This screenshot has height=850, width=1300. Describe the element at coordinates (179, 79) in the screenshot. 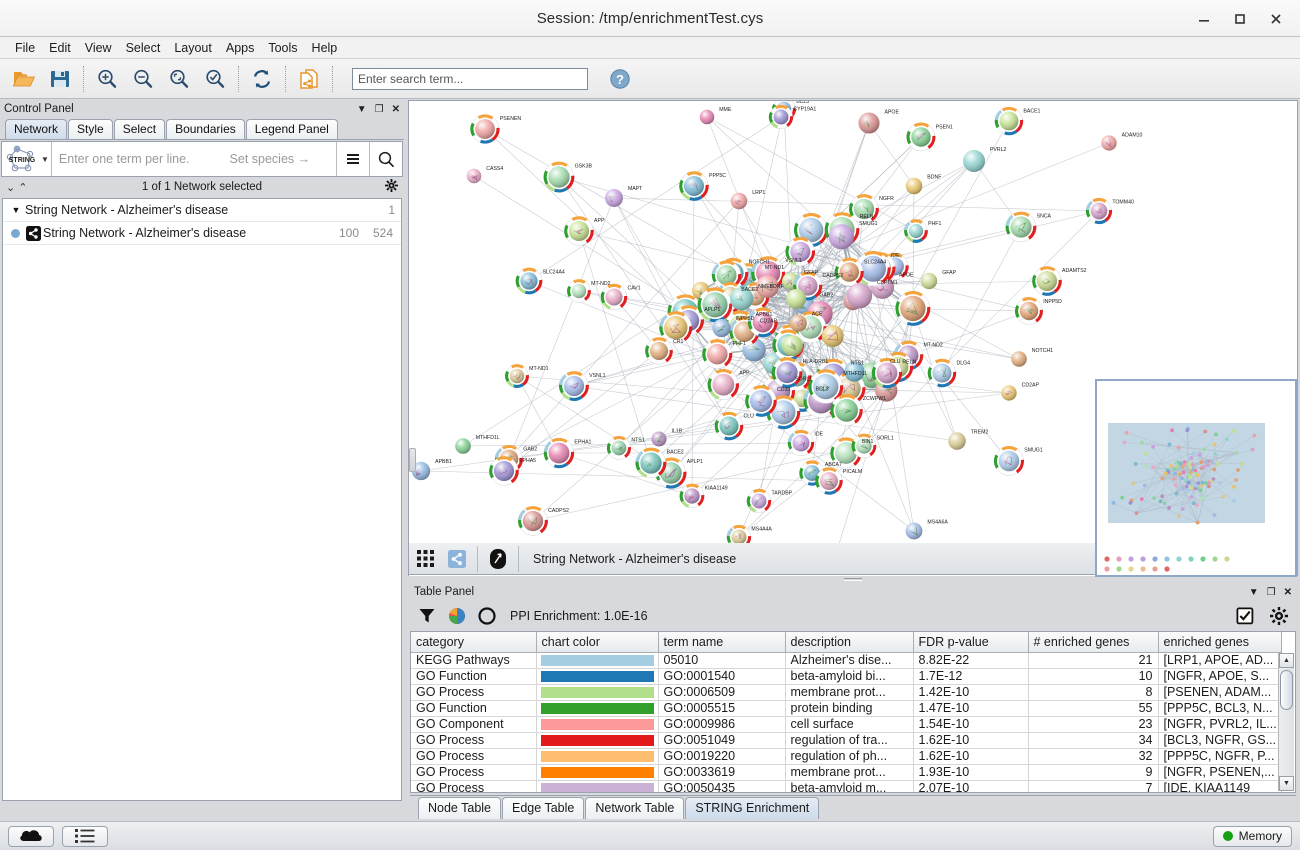

I see `zoom-fit-icon` at that location.